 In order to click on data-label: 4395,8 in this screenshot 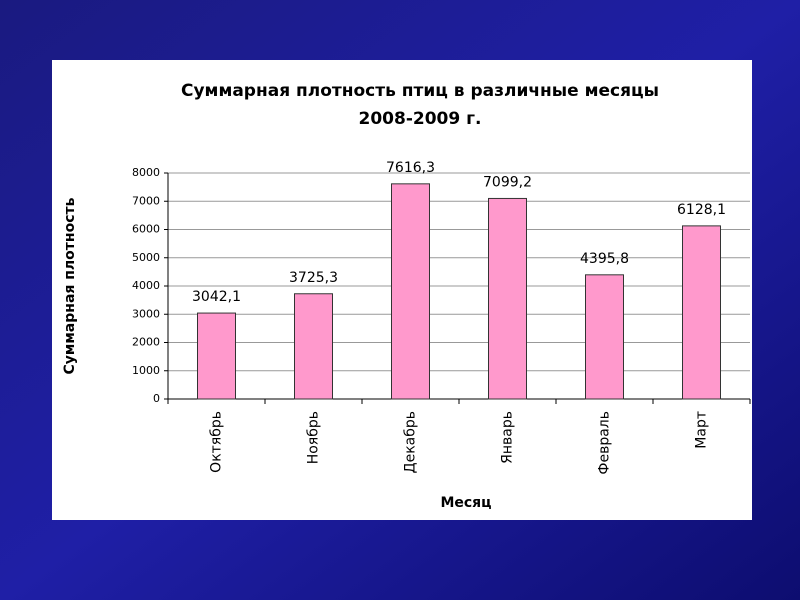, I will do `click(604, 259)`.